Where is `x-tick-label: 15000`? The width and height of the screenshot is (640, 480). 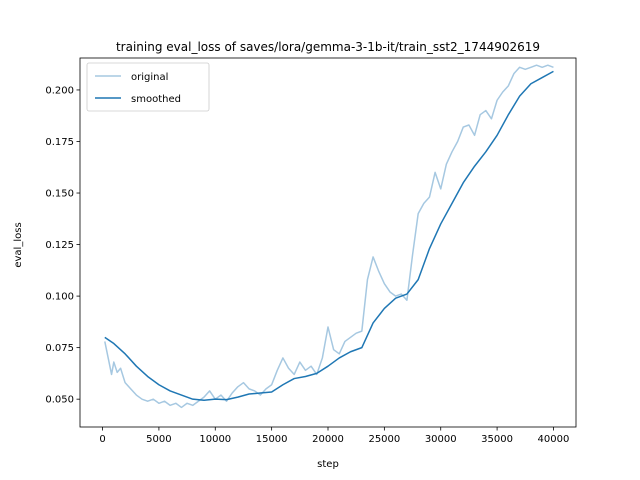
x-tick-label: 15000 is located at coordinates (272, 439).